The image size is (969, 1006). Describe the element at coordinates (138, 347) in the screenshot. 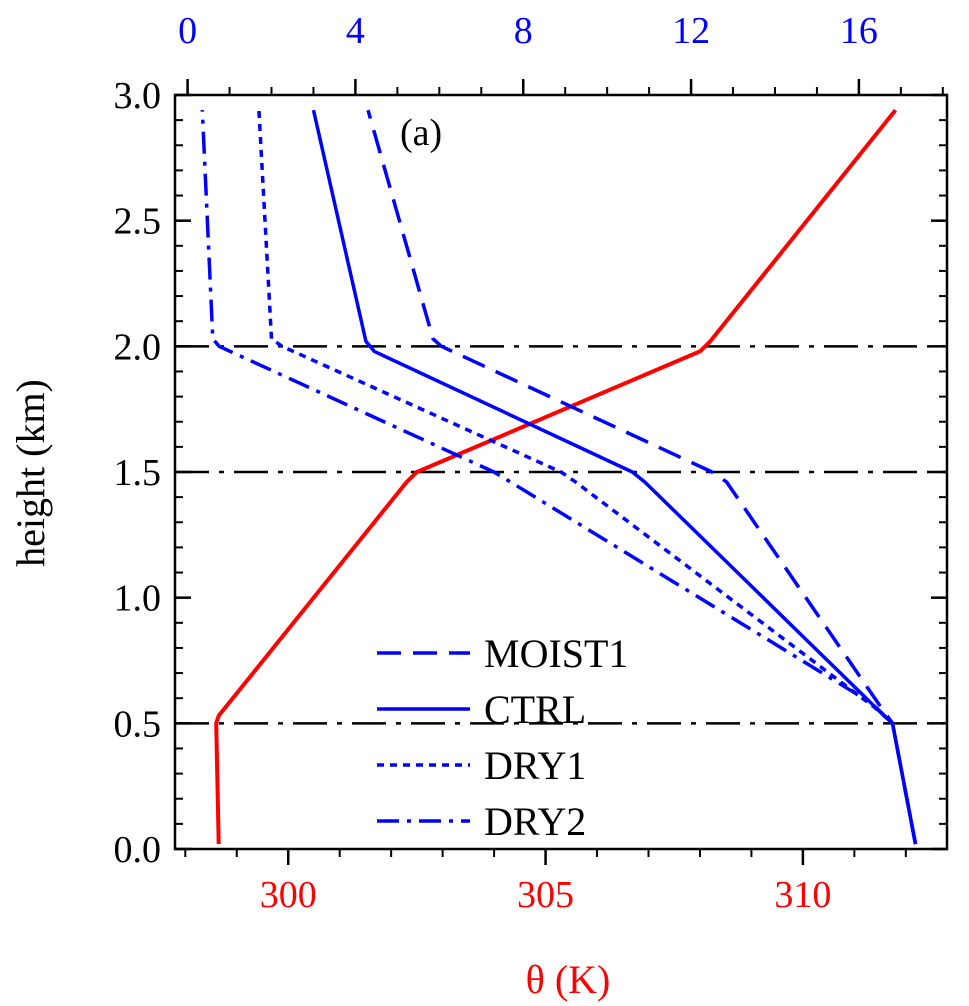

I see `y-tick-label: 2.0` at that location.